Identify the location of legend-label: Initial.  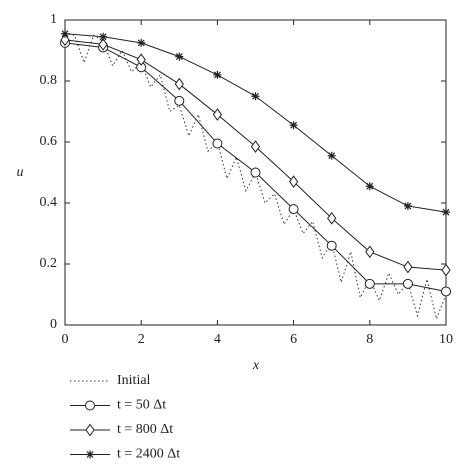
(134, 380).